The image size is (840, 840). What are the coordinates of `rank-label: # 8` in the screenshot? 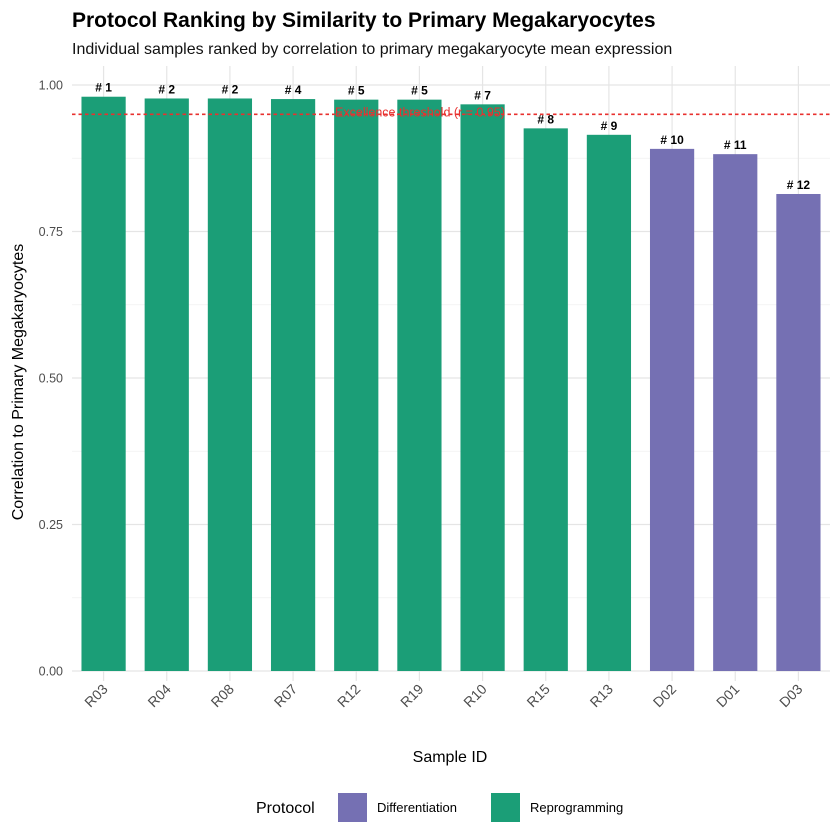 It's located at (545, 119).